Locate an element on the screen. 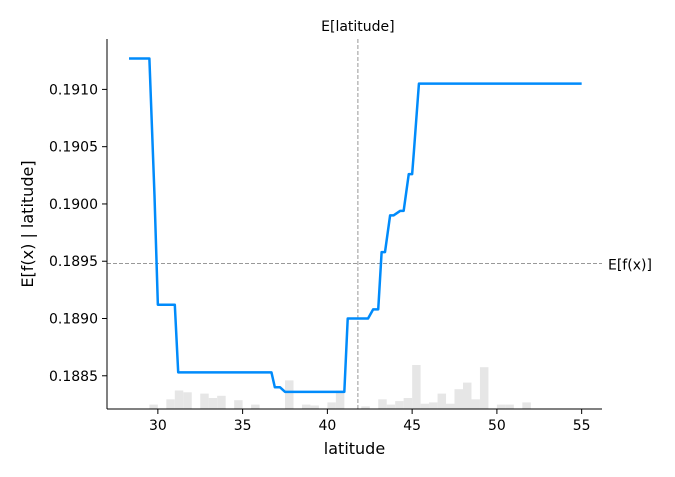  y-tick-label: 0.1890 is located at coordinates (73, 320).